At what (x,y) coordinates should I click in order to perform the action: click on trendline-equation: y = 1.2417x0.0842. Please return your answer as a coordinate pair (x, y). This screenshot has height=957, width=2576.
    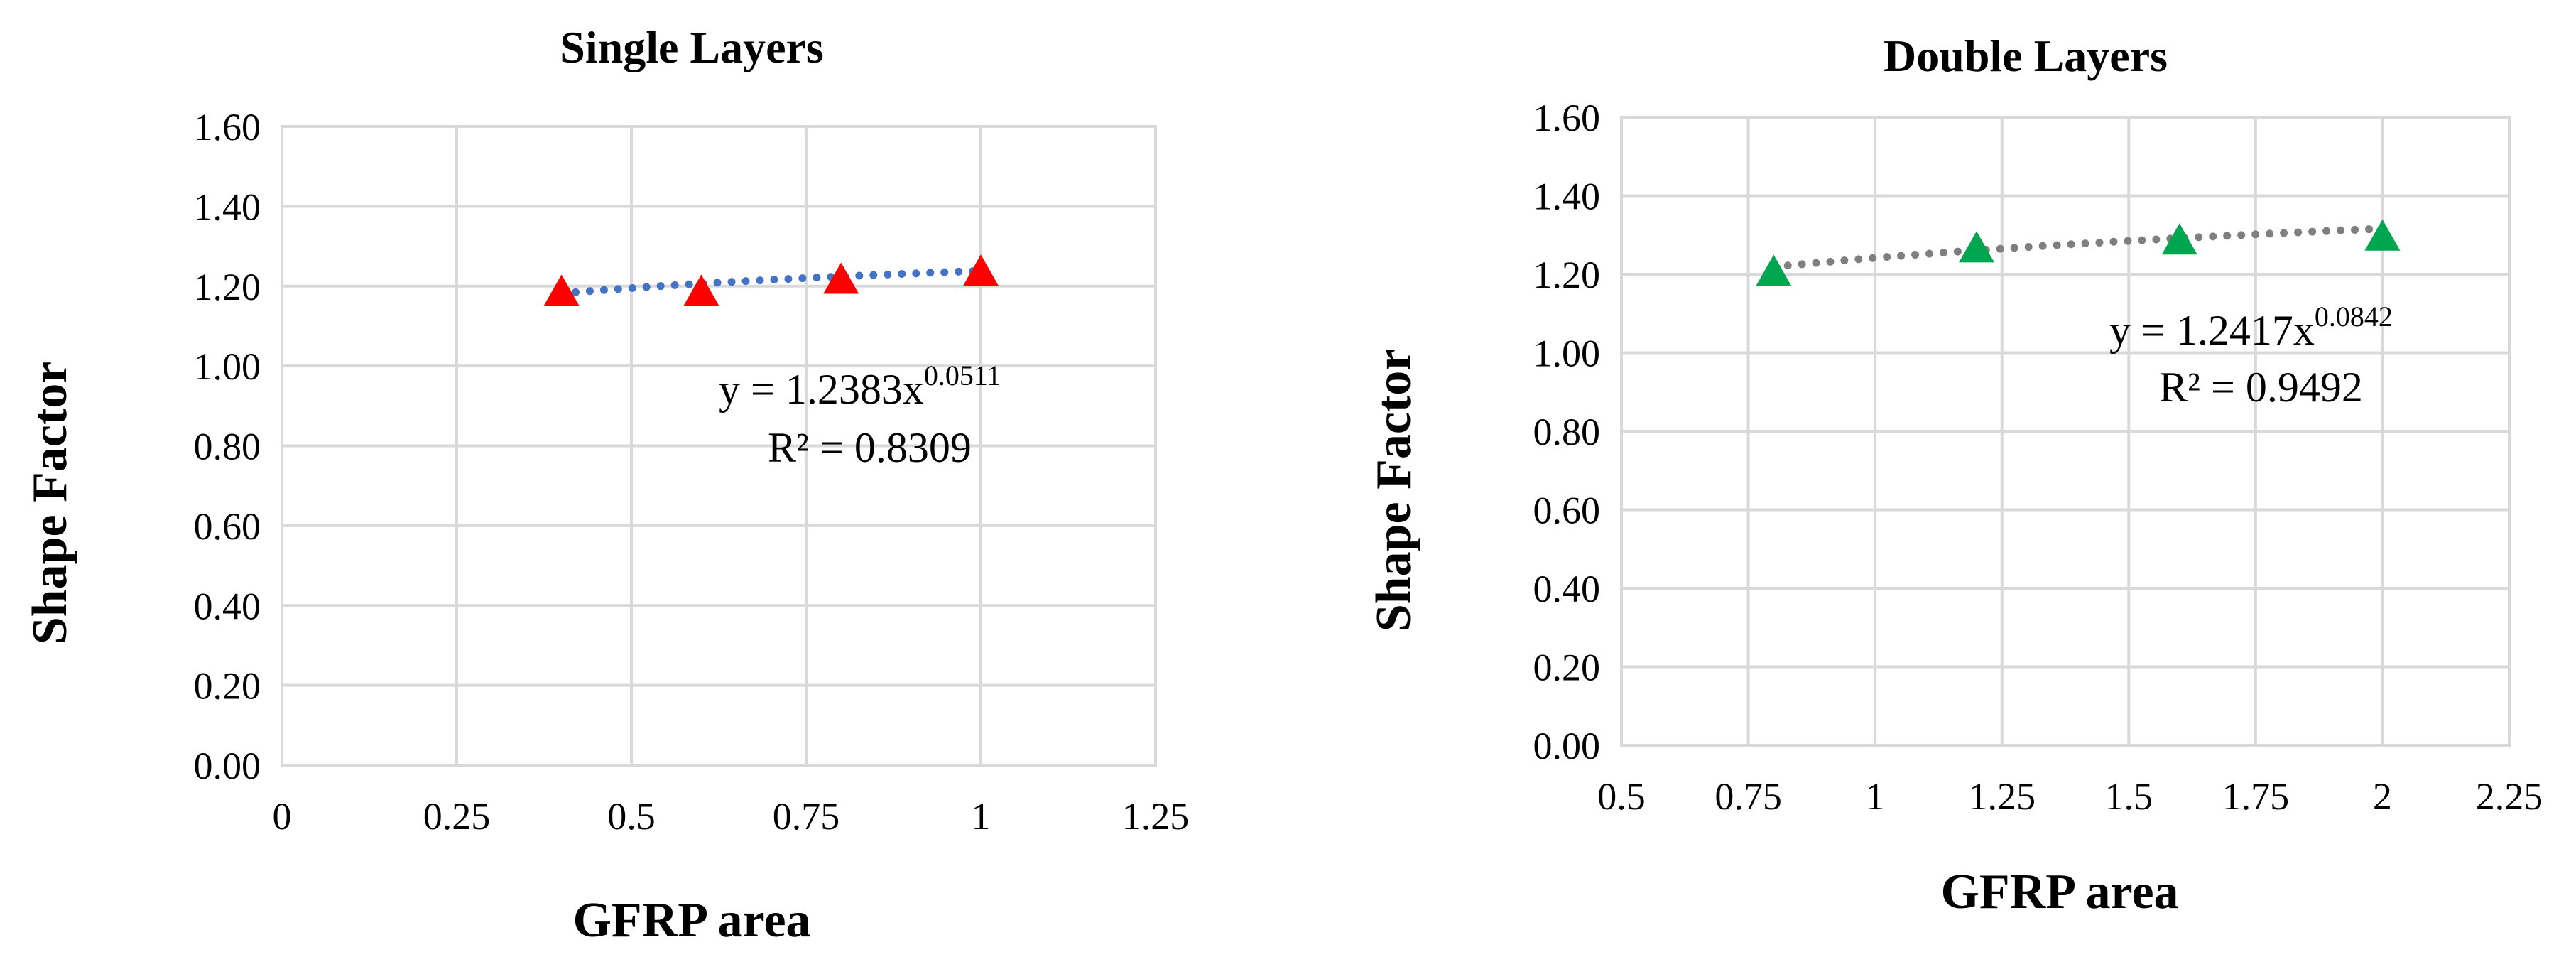
    Looking at the image, I should click on (2251, 327).